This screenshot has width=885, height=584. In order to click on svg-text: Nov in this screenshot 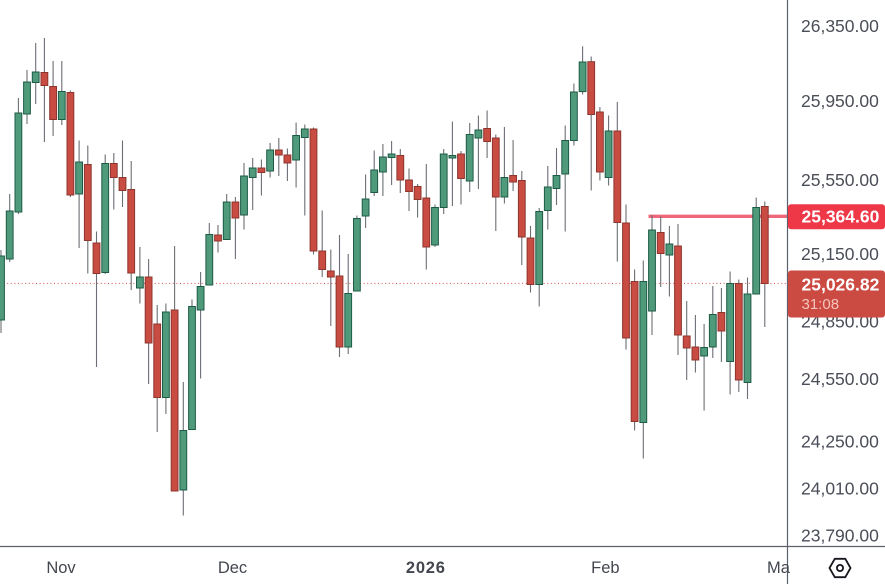, I will do `click(61, 568)`.